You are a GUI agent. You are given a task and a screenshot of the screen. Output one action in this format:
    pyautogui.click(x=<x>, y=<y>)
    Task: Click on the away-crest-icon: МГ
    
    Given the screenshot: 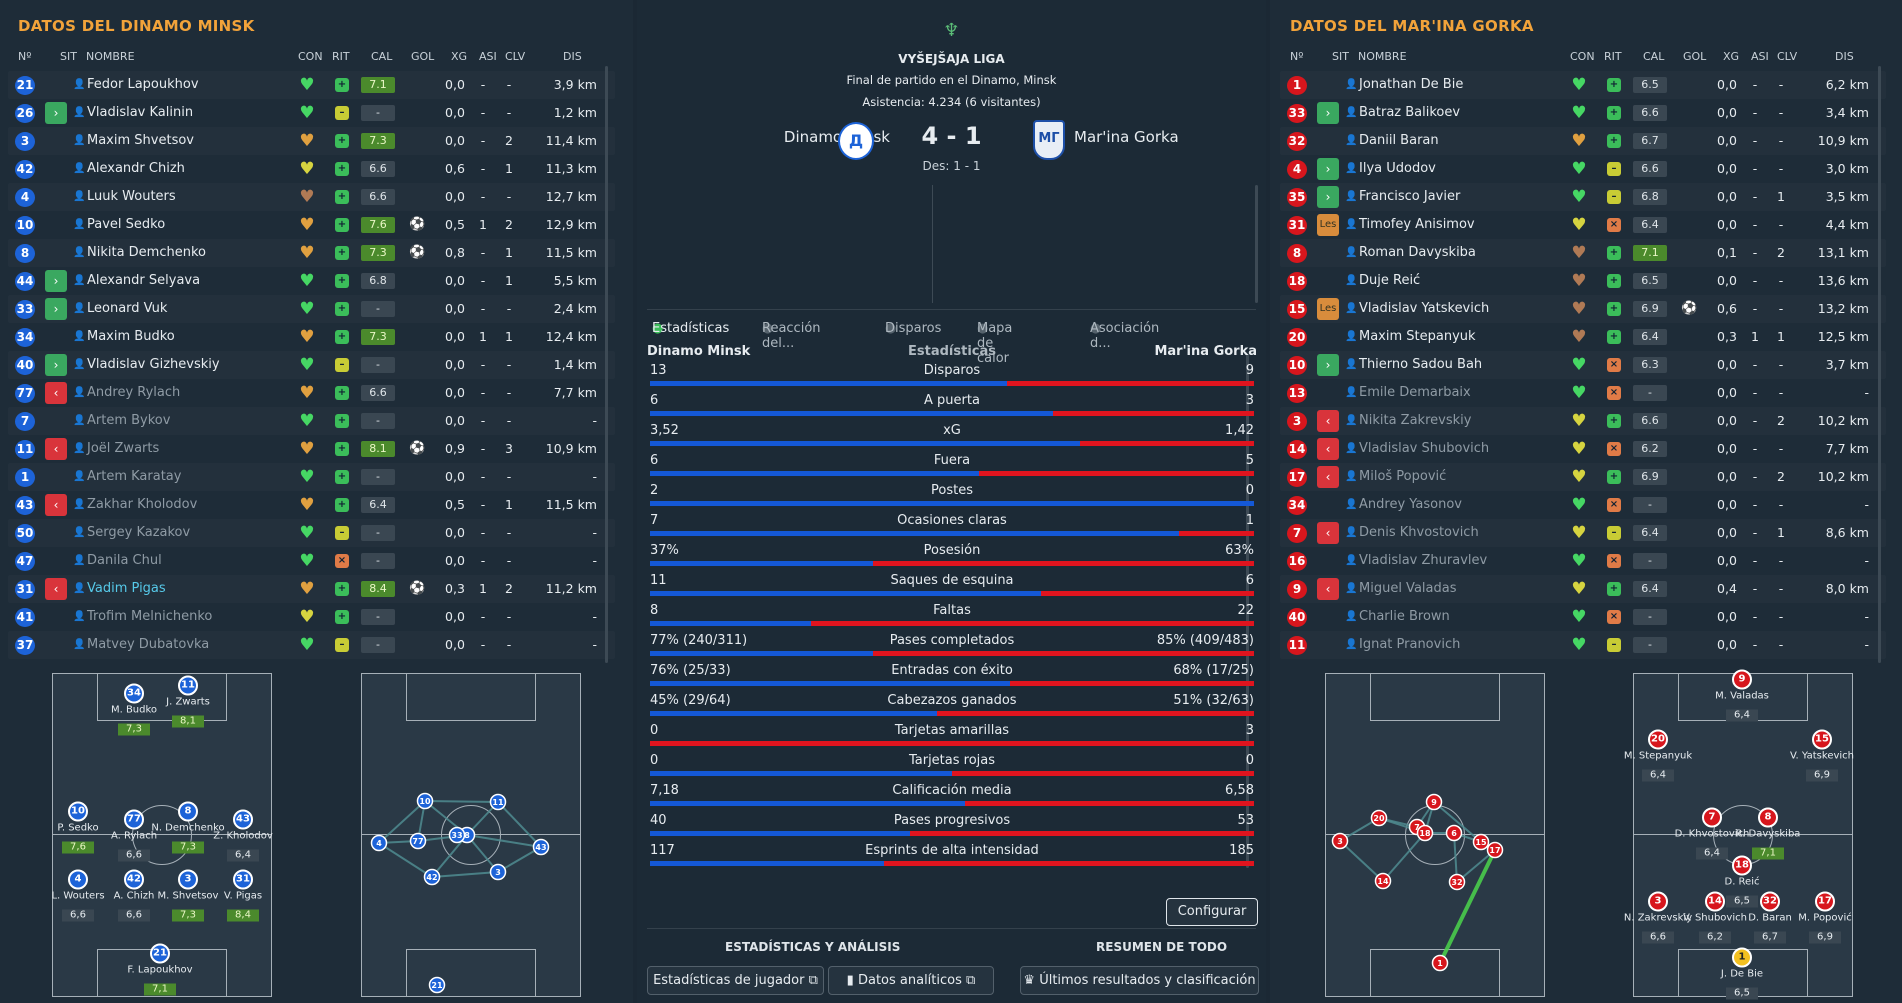 What is the action you would take?
    pyautogui.click(x=1049, y=140)
    